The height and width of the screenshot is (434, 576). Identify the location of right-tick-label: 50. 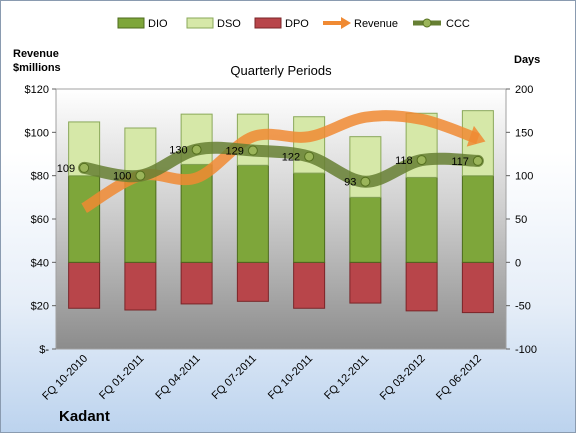
(521, 220).